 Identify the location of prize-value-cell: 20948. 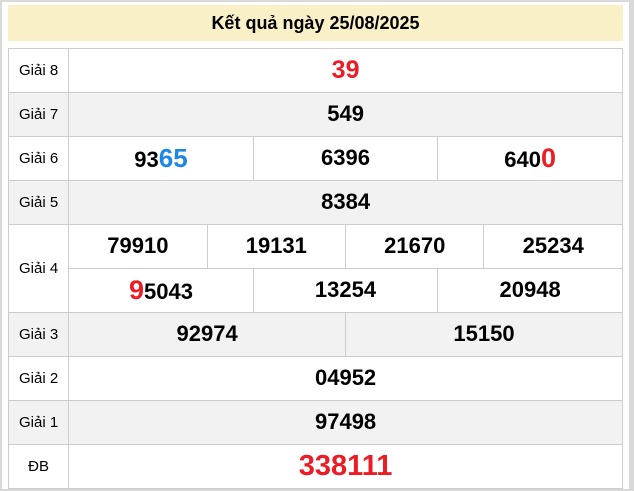
(530, 290).